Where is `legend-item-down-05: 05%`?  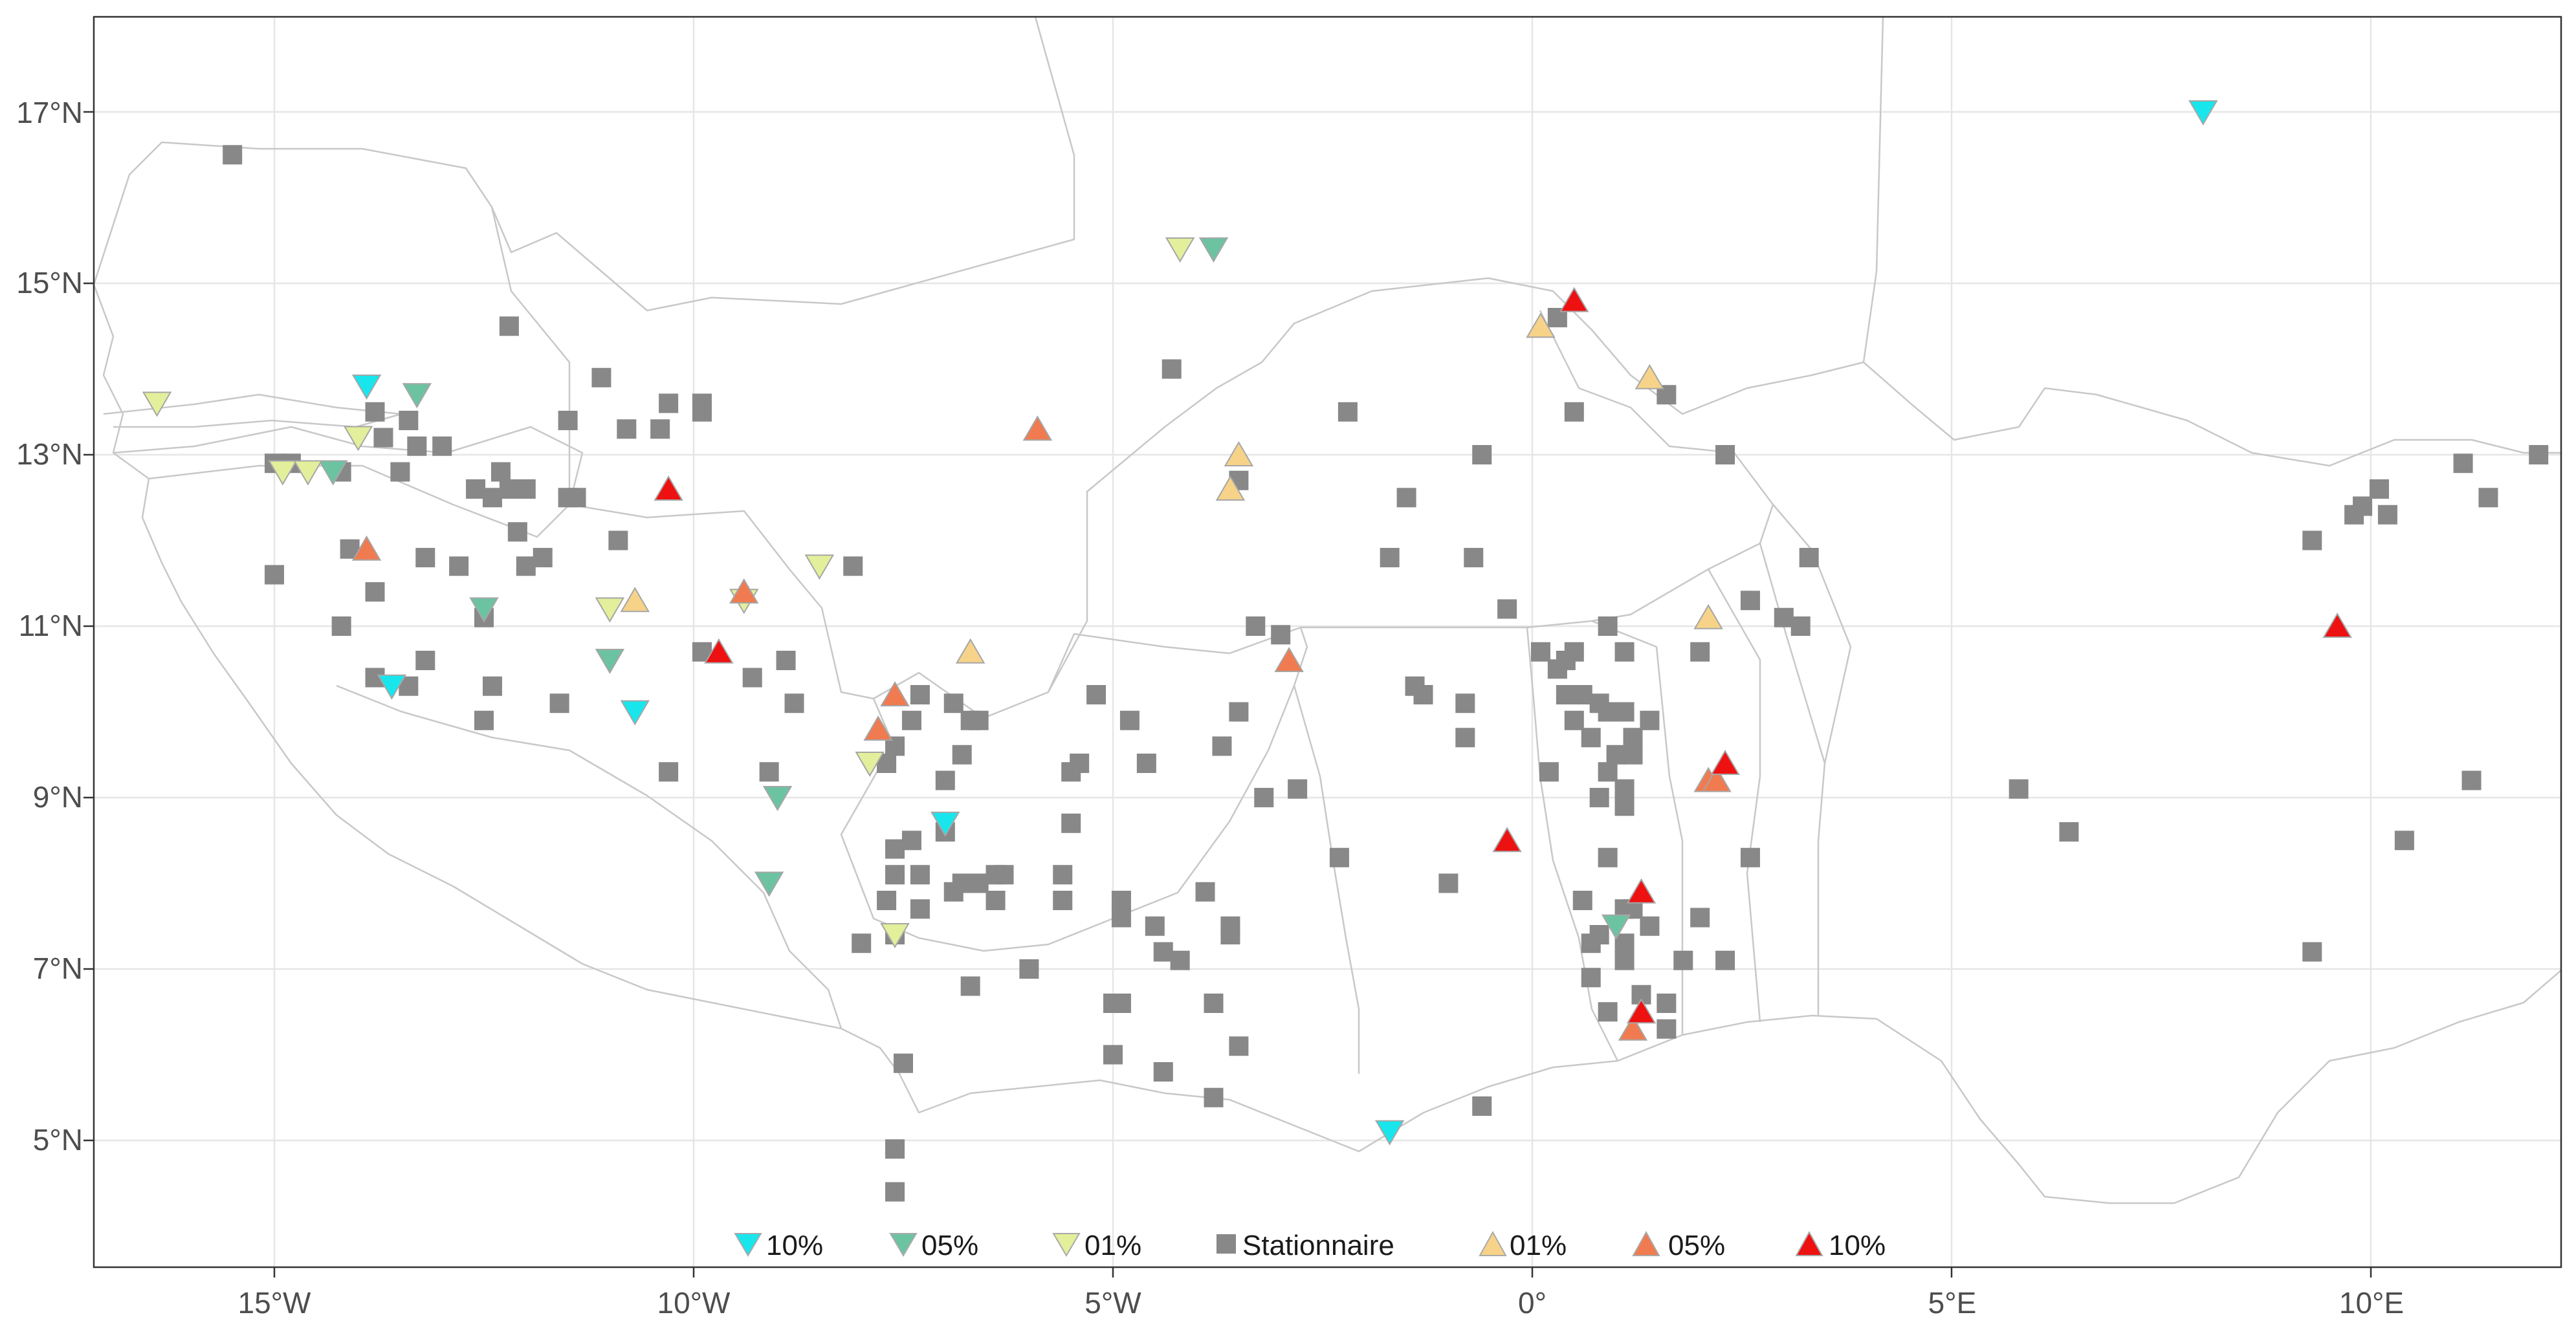
legend-item-down-05: 05% is located at coordinates (933, 1245).